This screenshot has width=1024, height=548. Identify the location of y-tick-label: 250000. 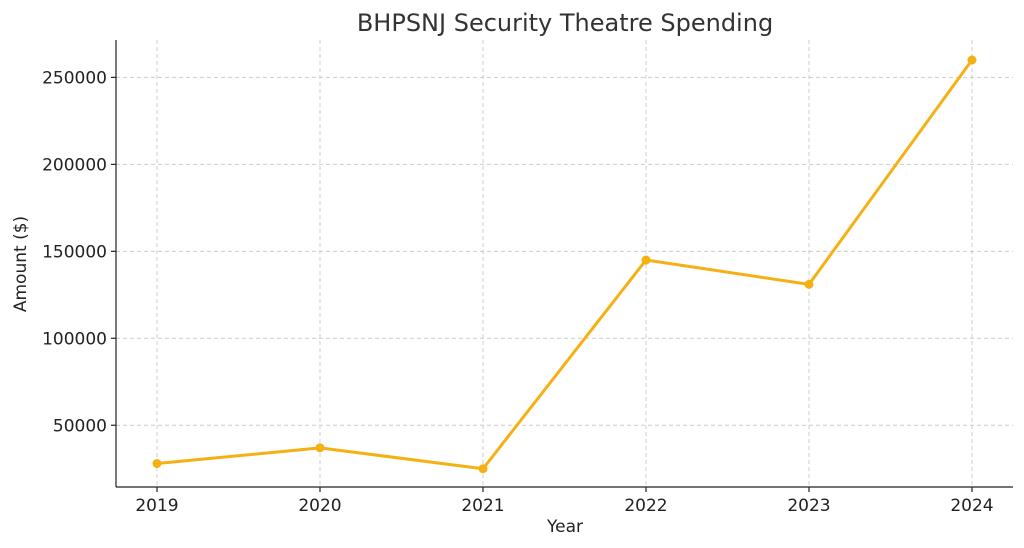
(74, 78).